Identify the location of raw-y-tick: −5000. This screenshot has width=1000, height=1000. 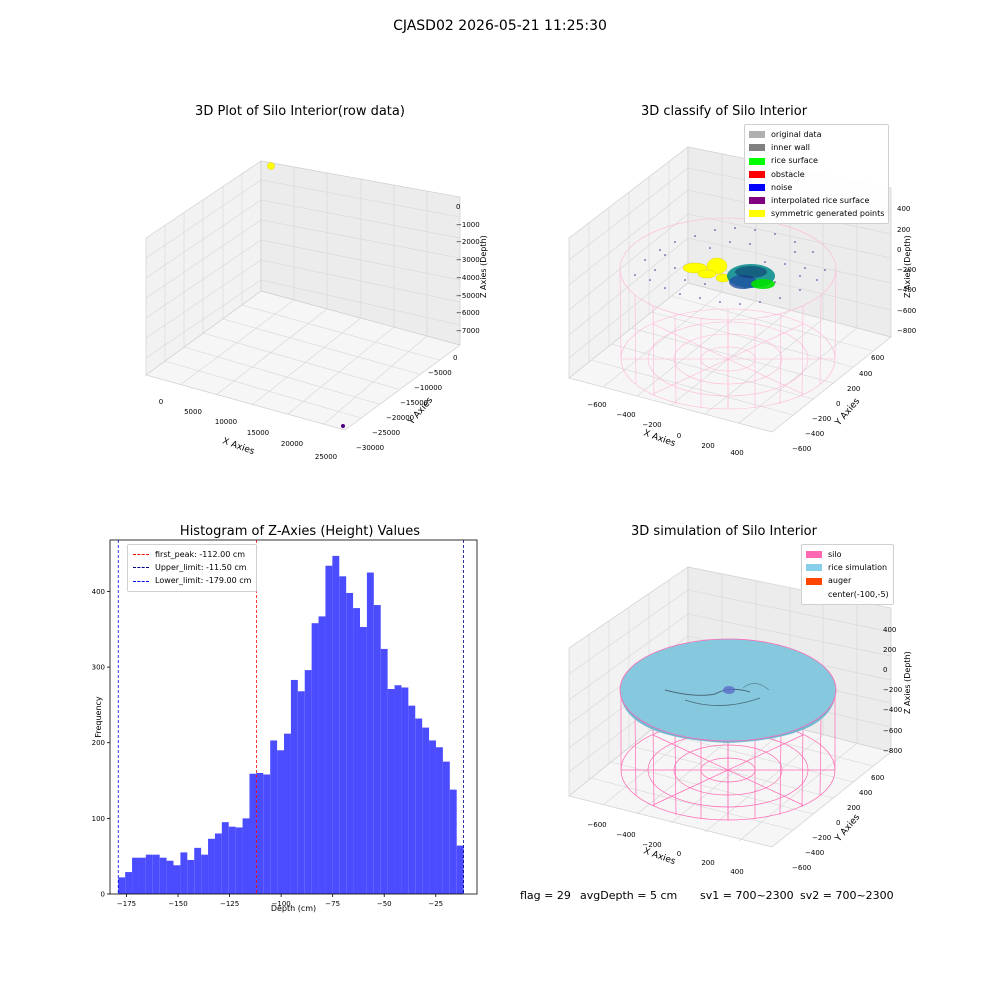
(440, 373).